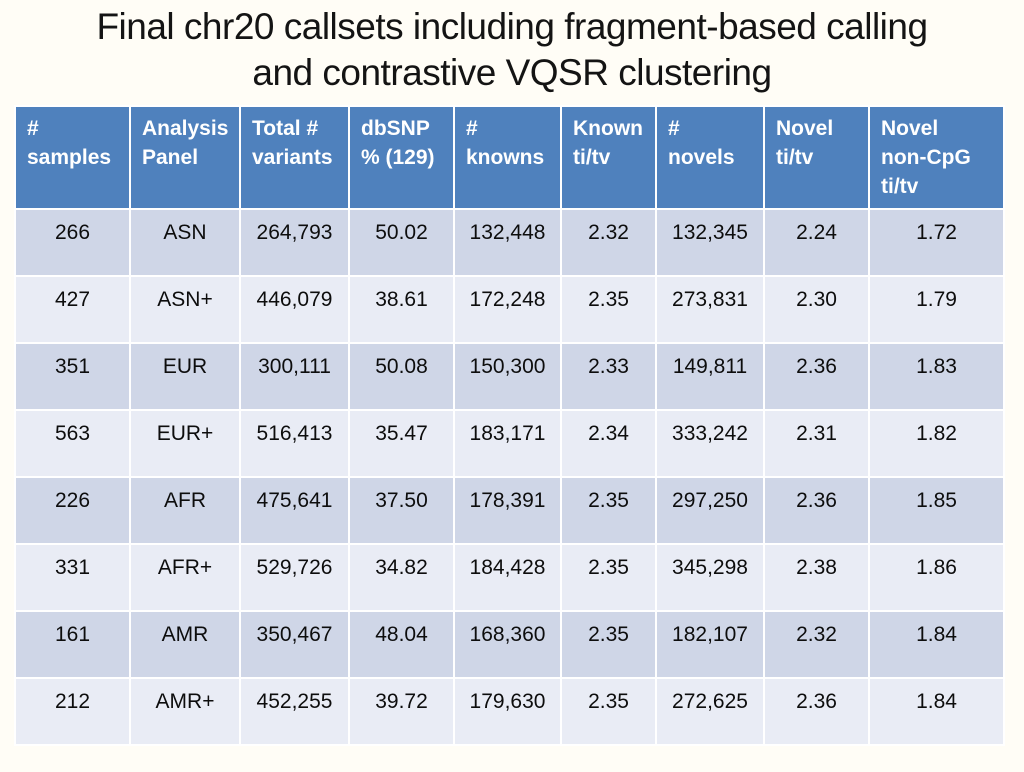 This screenshot has height=772, width=1024. Describe the element at coordinates (401, 510) in the screenshot. I see `table-cell: 37.50` at that location.